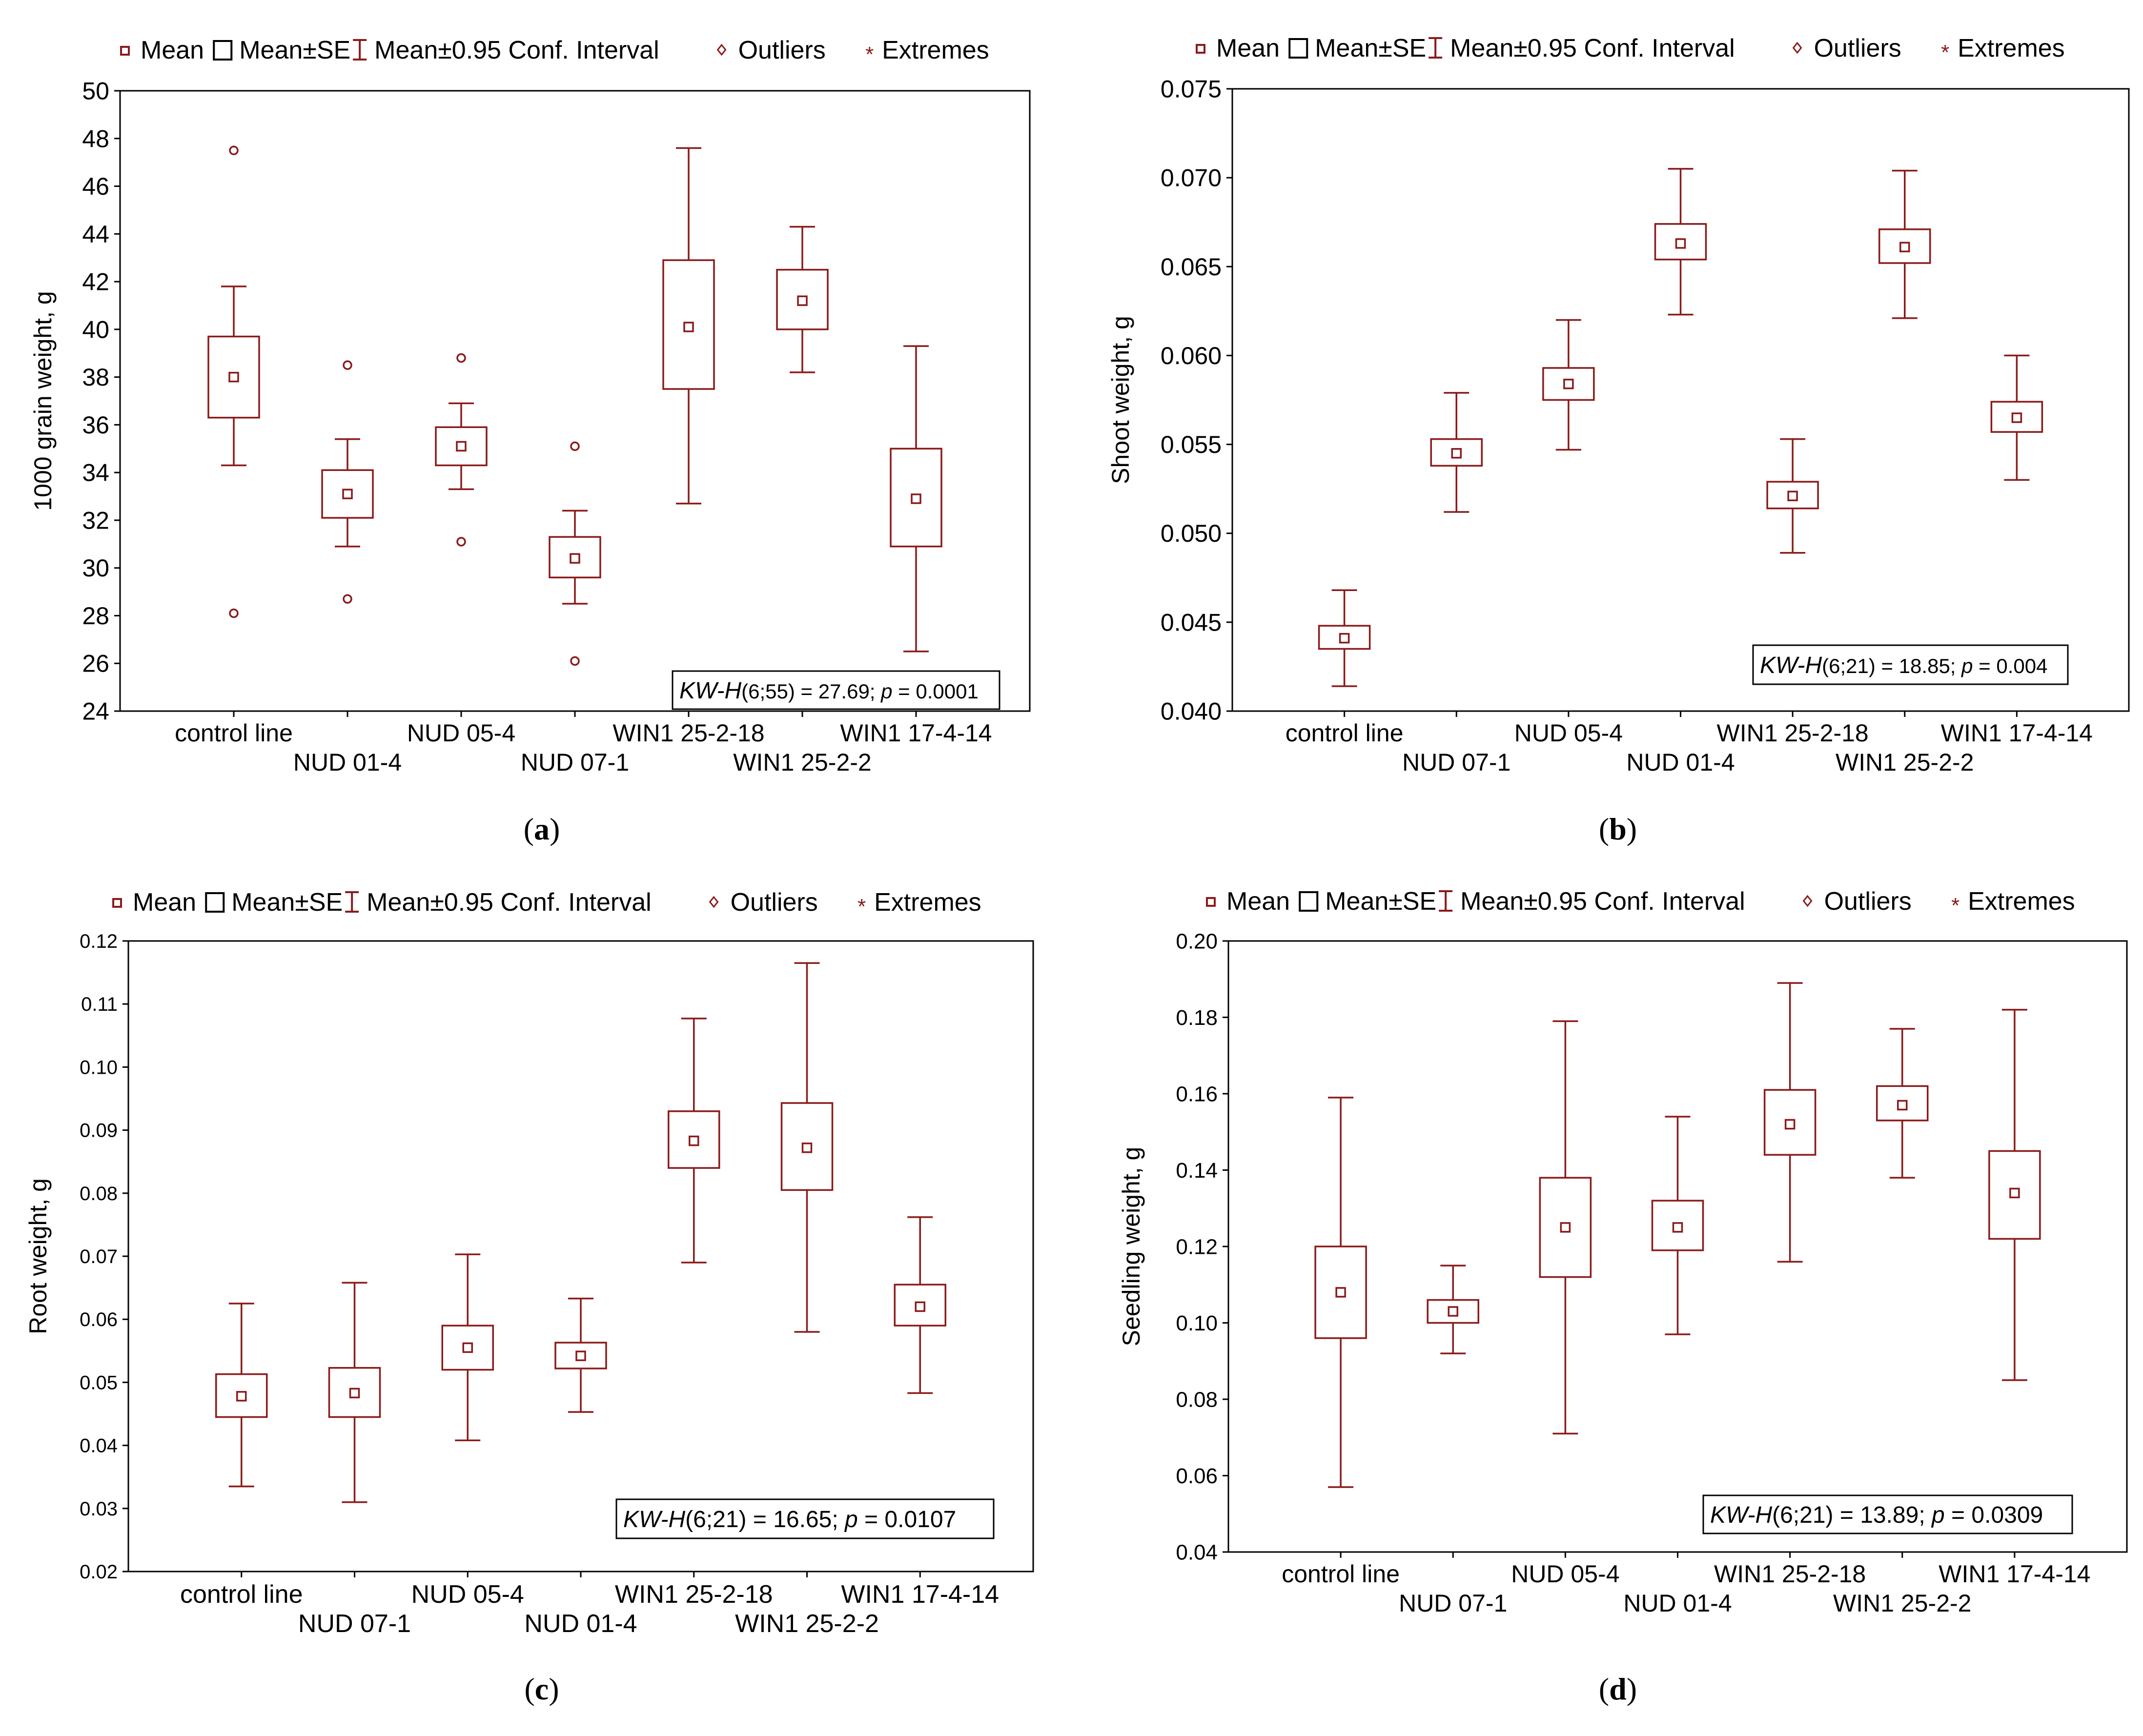  Describe the element at coordinates (541, 1689) in the screenshot. I see `panel-label: (c)` at that location.